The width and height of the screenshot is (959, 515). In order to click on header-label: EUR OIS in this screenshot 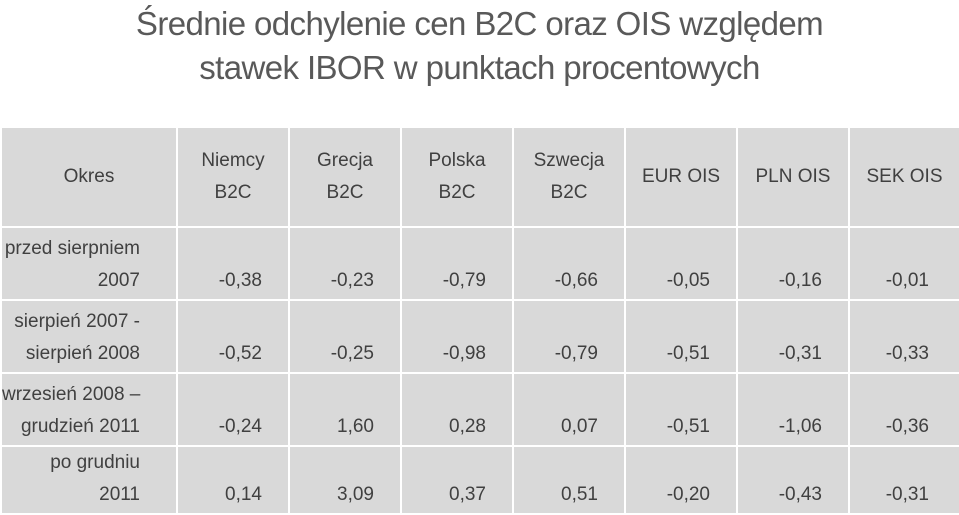, I will do `click(681, 176)`.